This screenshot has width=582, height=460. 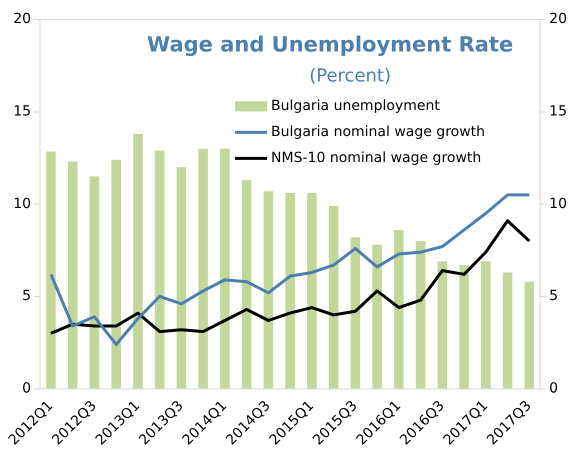 What do you see at coordinates (558, 204) in the screenshot?
I see `y2-tick-label: 10` at bounding box center [558, 204].